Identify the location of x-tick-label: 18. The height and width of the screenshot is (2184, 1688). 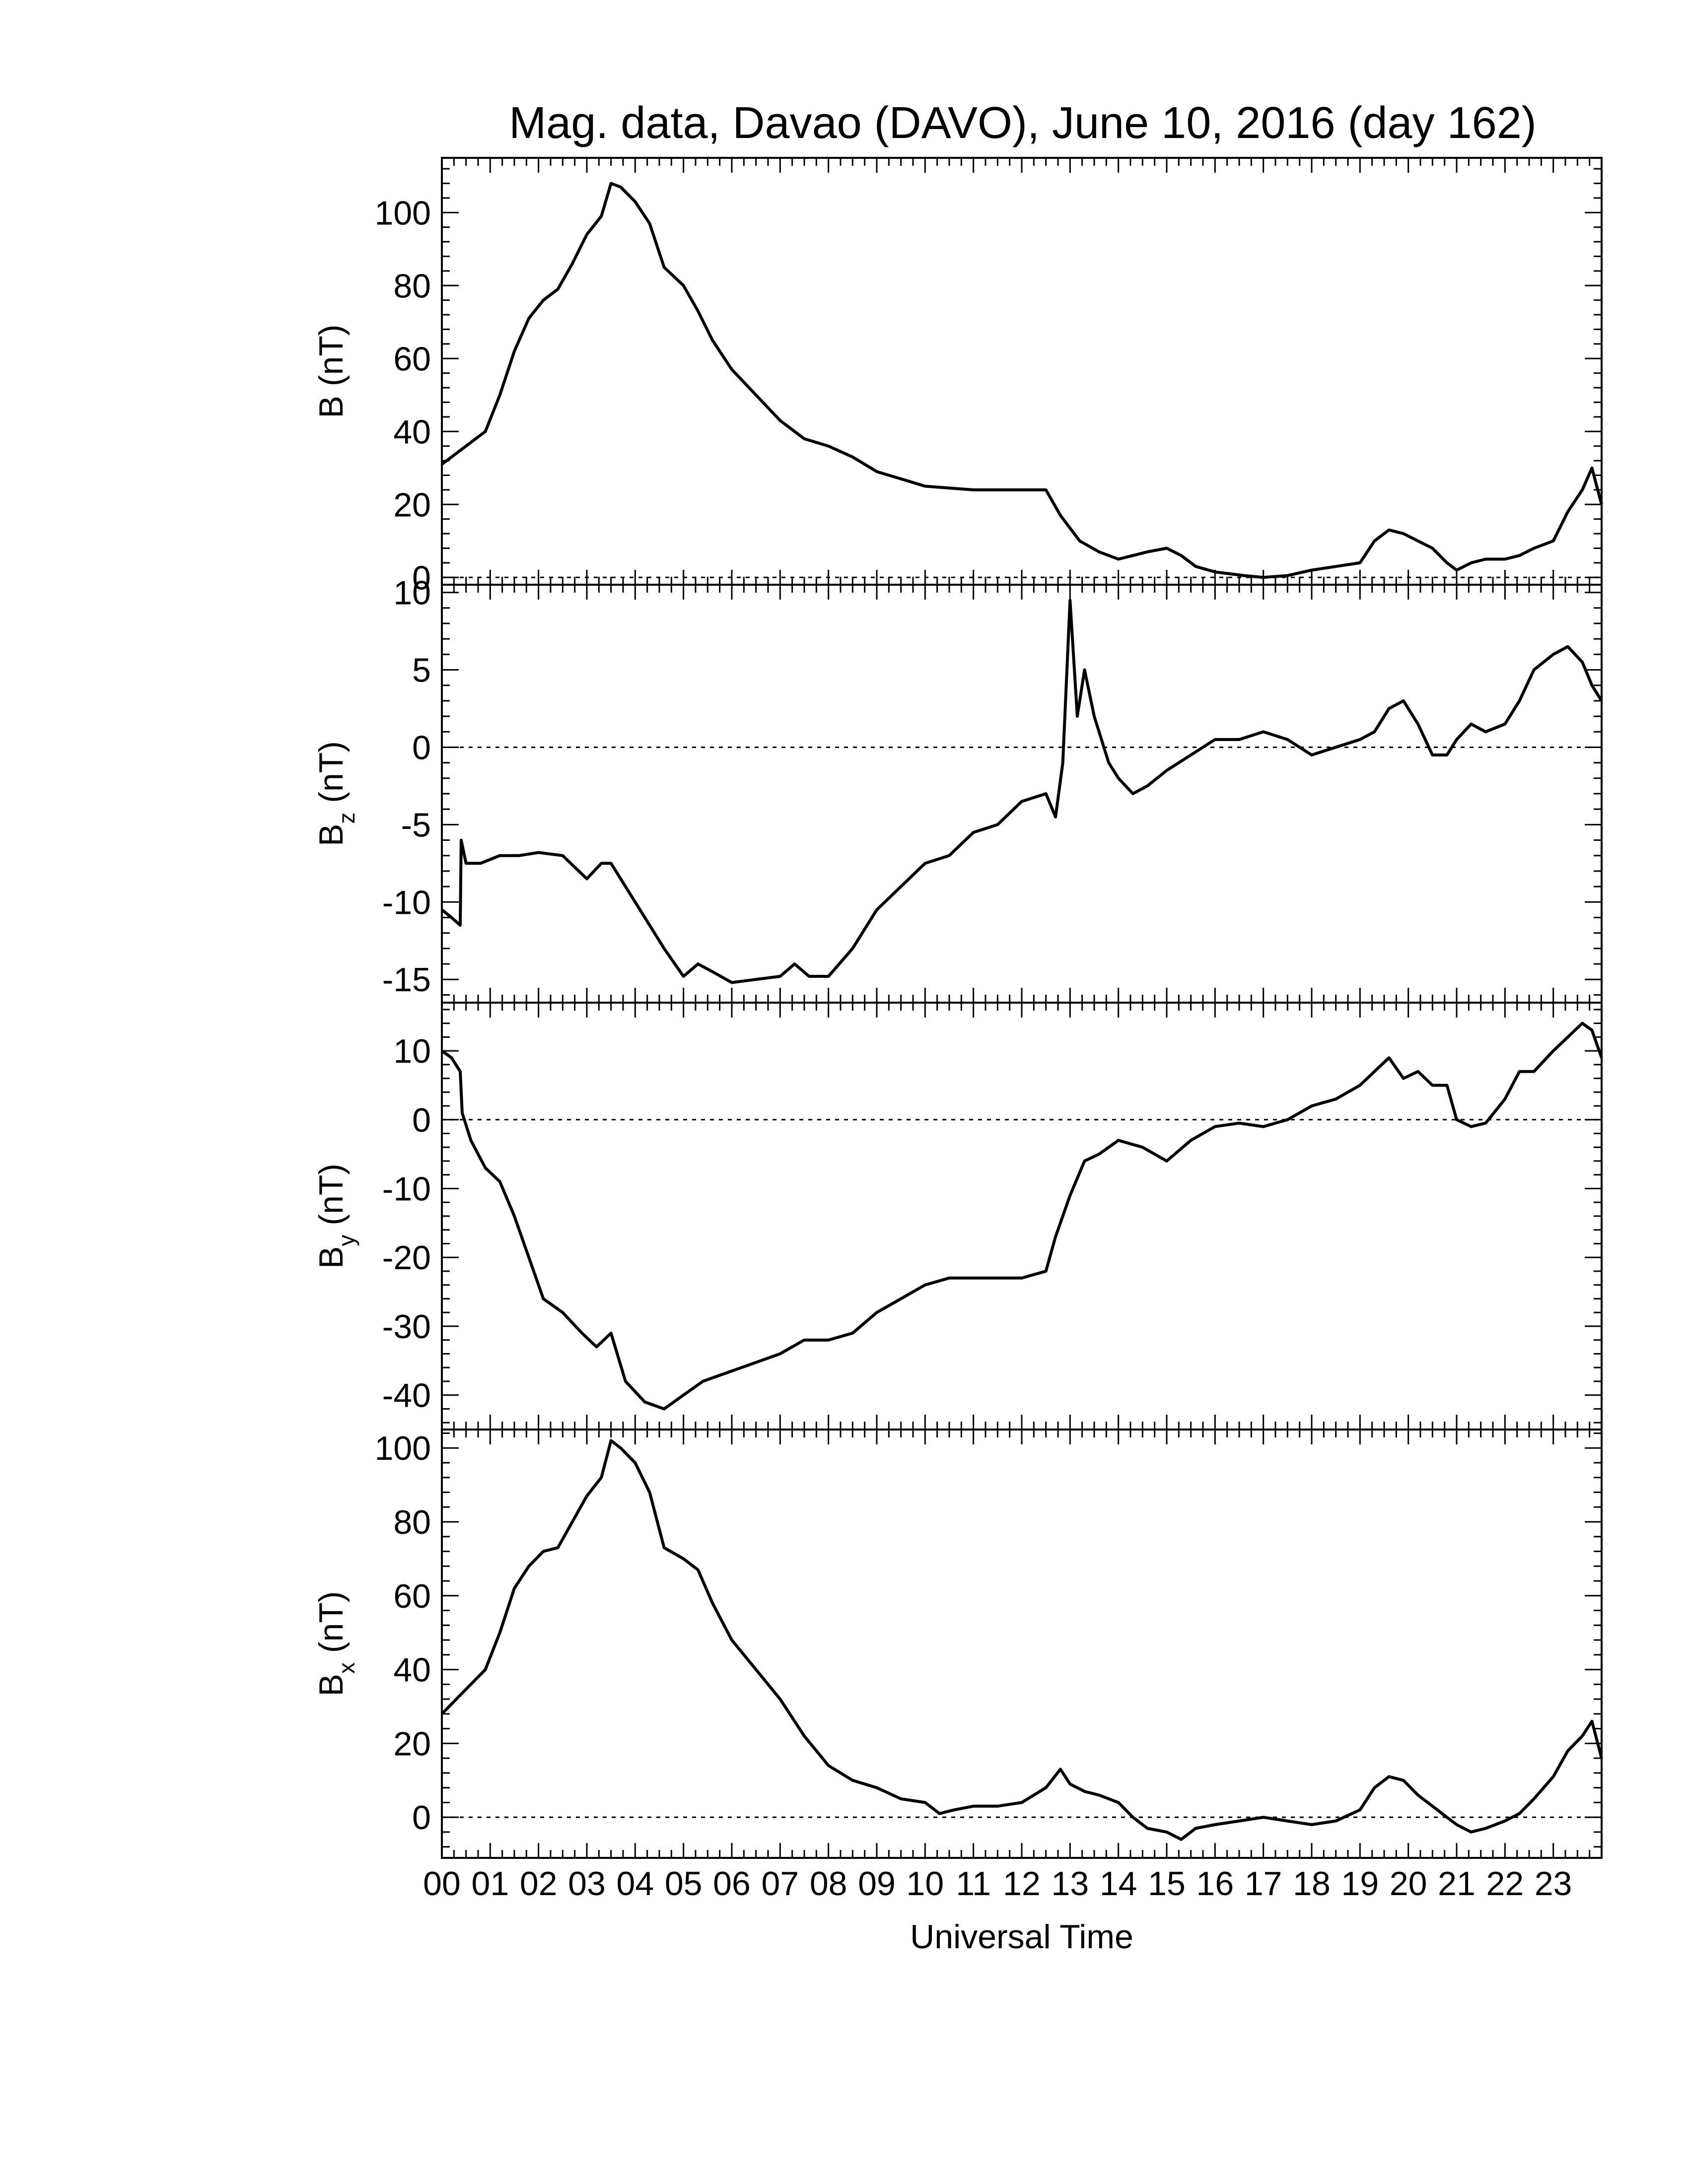
(1312, 1884).